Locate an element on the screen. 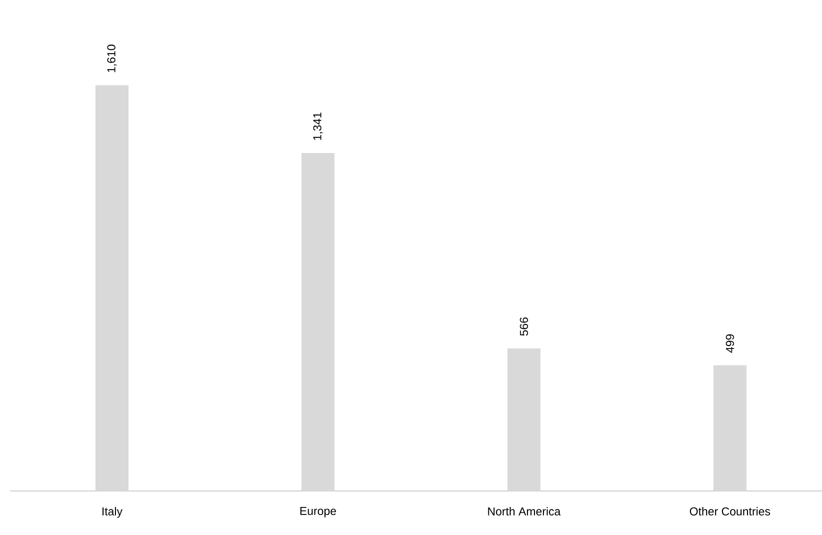  data-label: 566 is located at coordinates (524, 326).